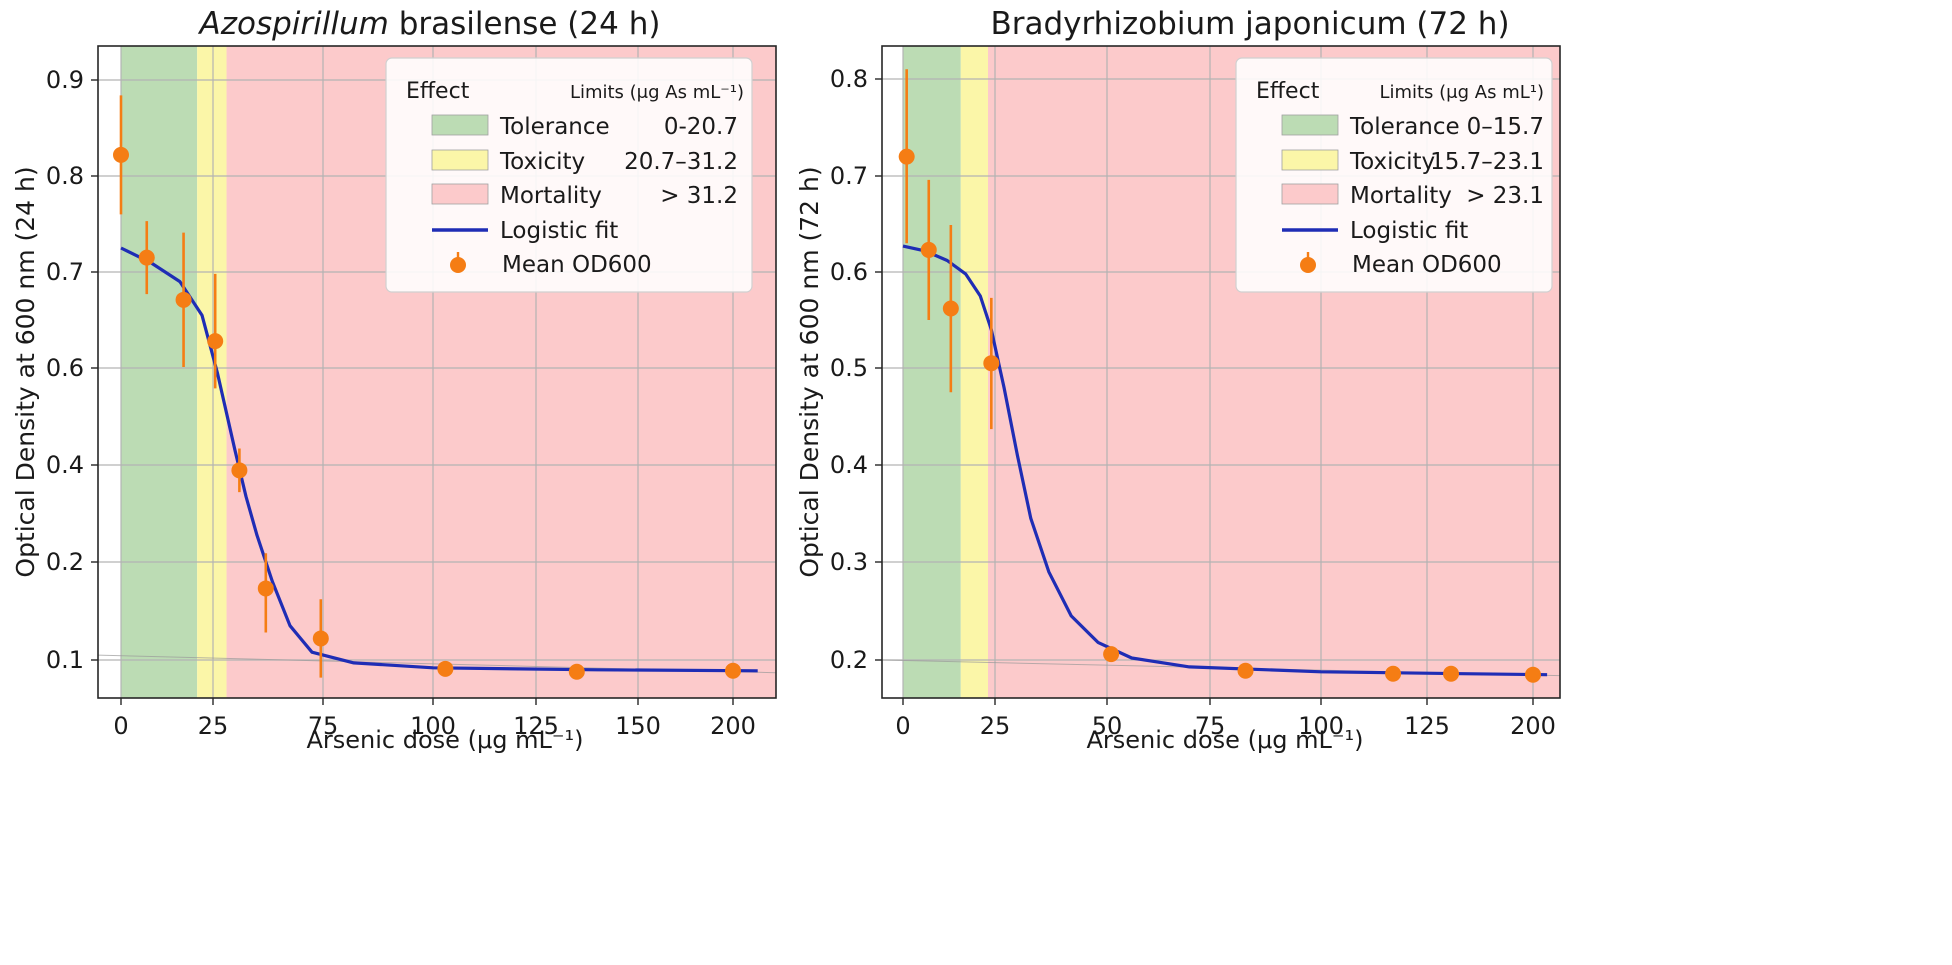  What do you see at coordinates (638, 726) in the screenshot?
I see `x-tick-label: 150` at bounding box center [638, 726].